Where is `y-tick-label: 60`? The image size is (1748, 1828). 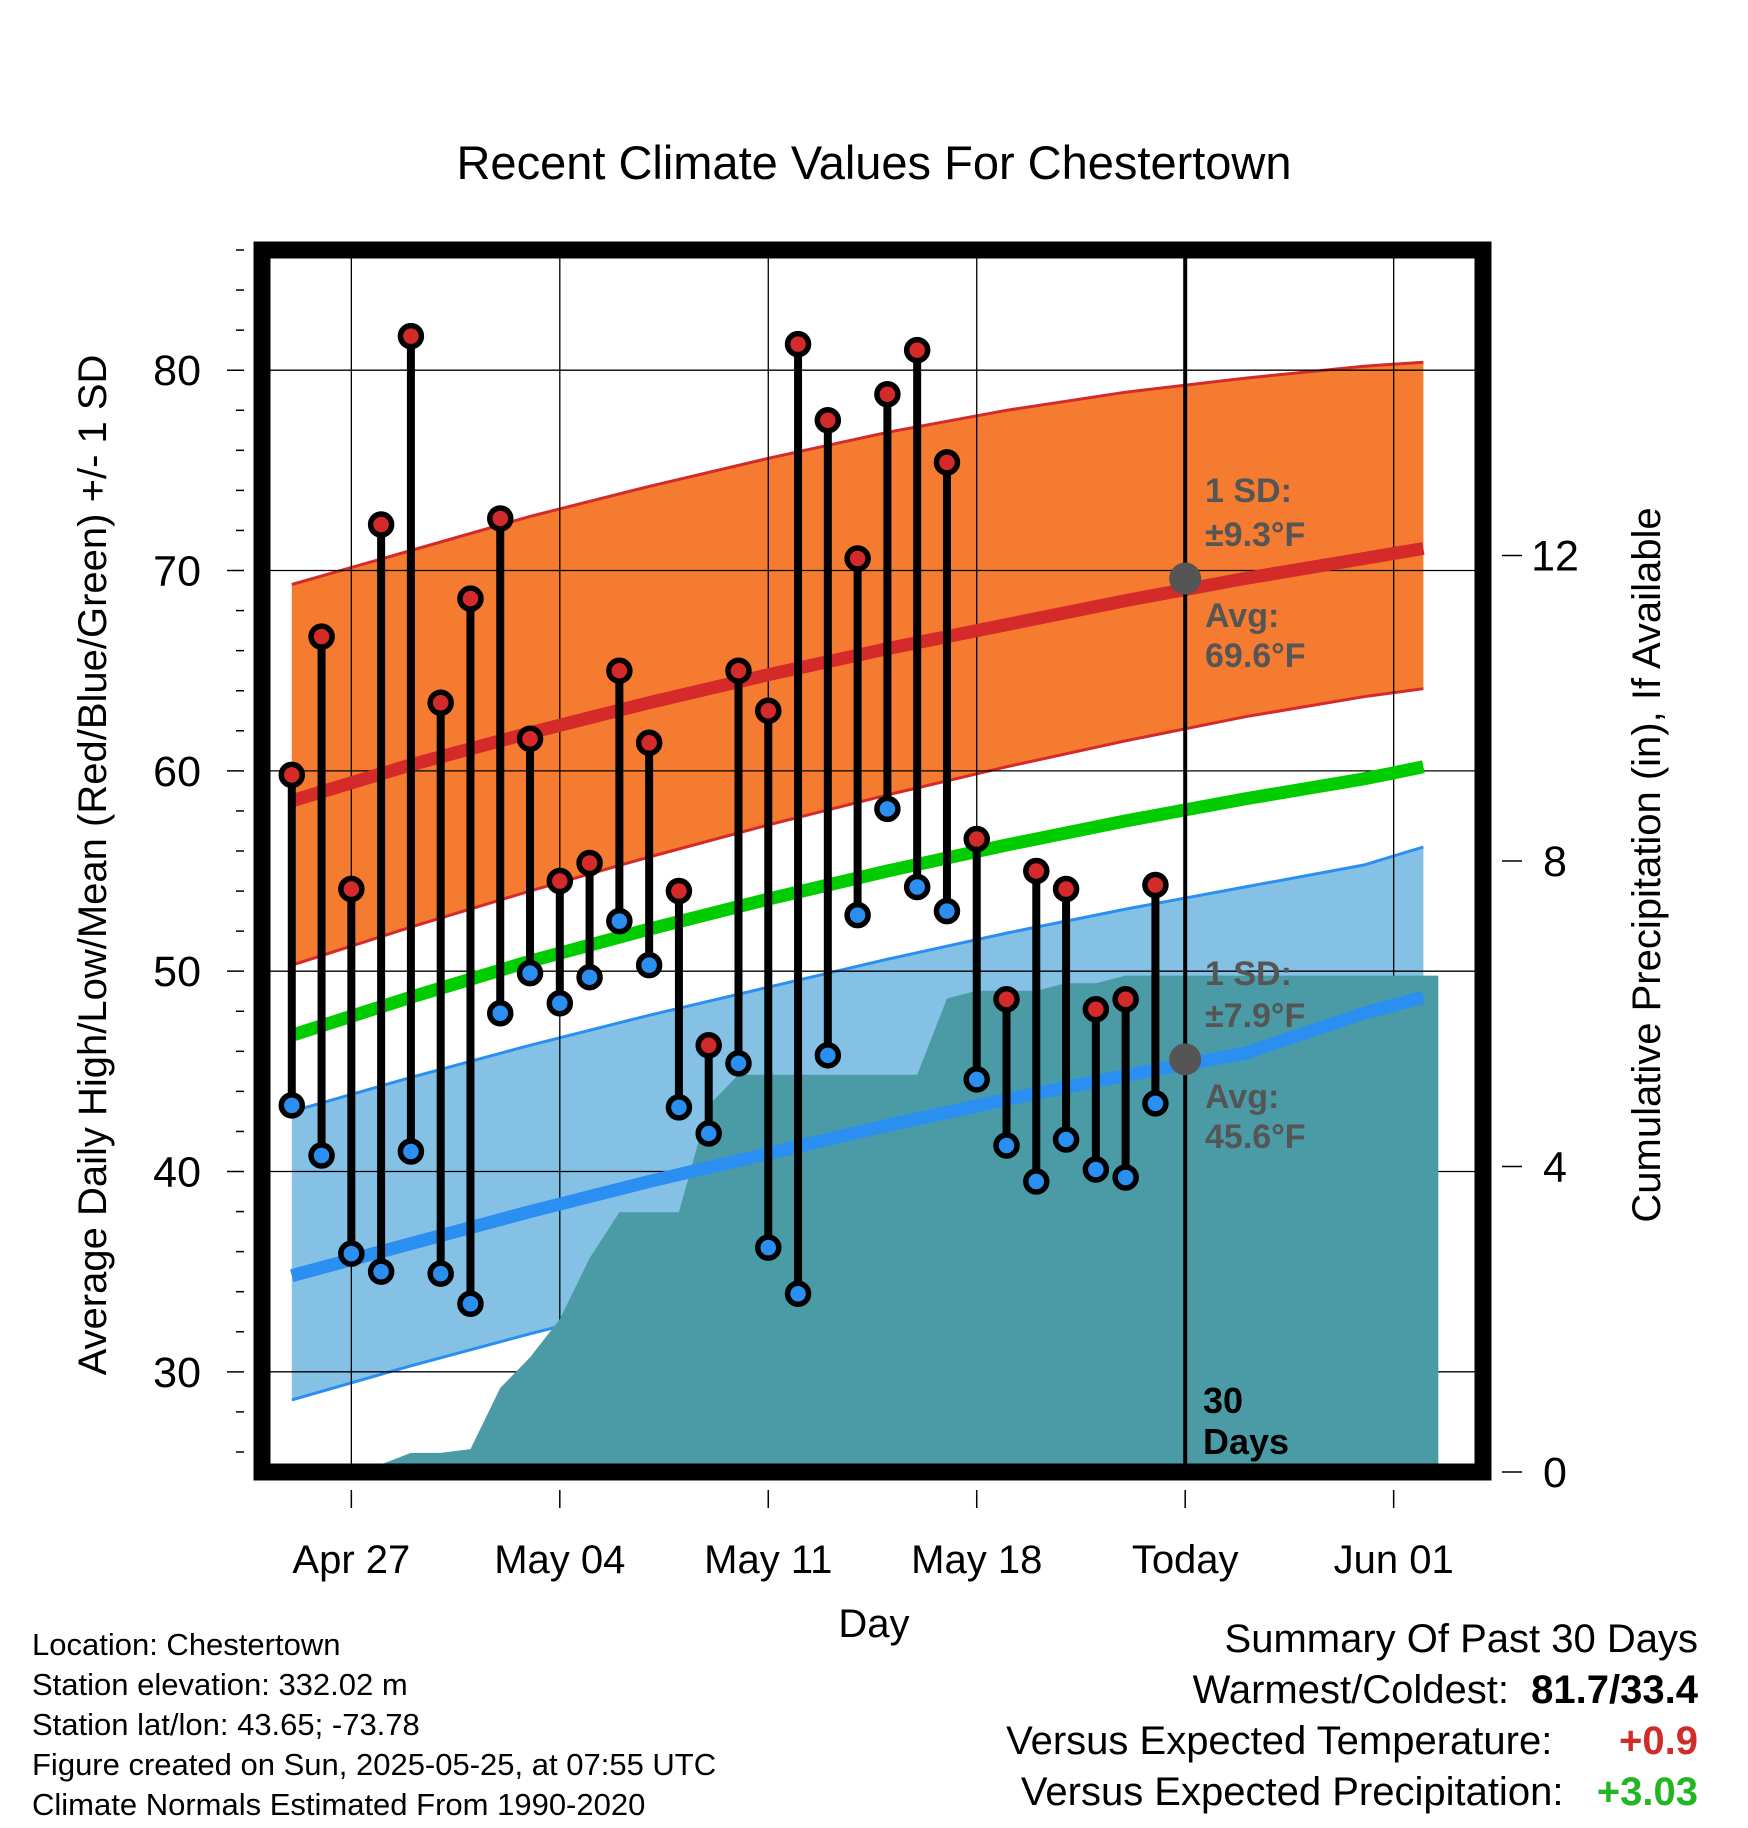
y-tick-label: 60 is located at coordinates (177, 772).